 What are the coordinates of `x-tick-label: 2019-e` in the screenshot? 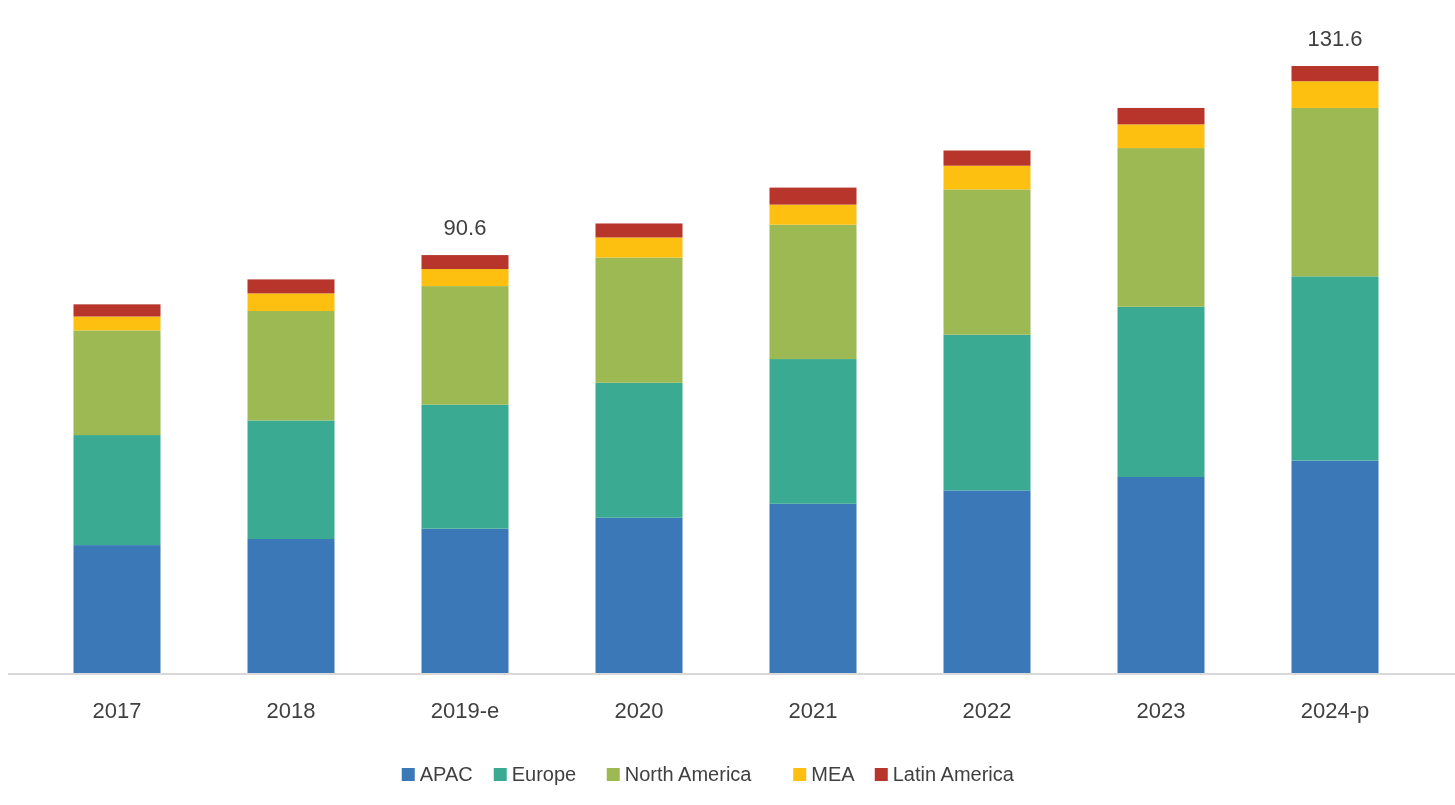 It's located at (465, 710).